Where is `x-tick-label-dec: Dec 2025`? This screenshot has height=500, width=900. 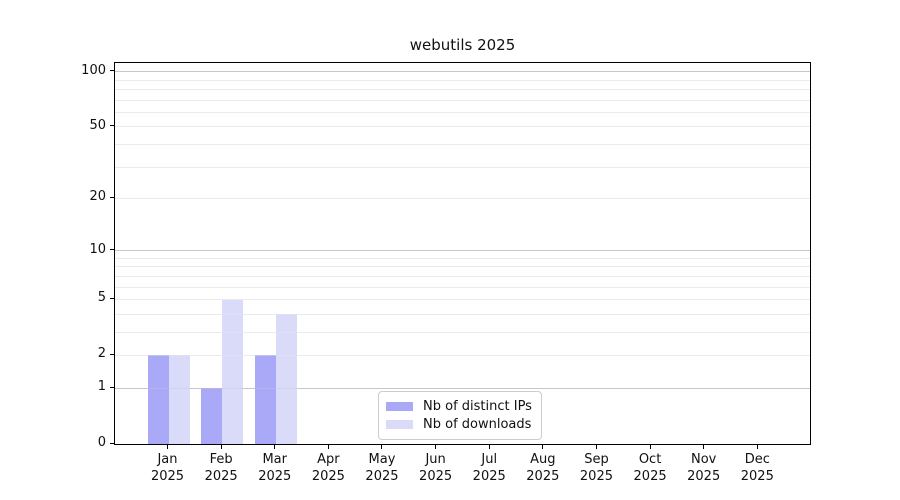
x-tick-label-dec: Dec 2025 is located at coordinates (757, 468).